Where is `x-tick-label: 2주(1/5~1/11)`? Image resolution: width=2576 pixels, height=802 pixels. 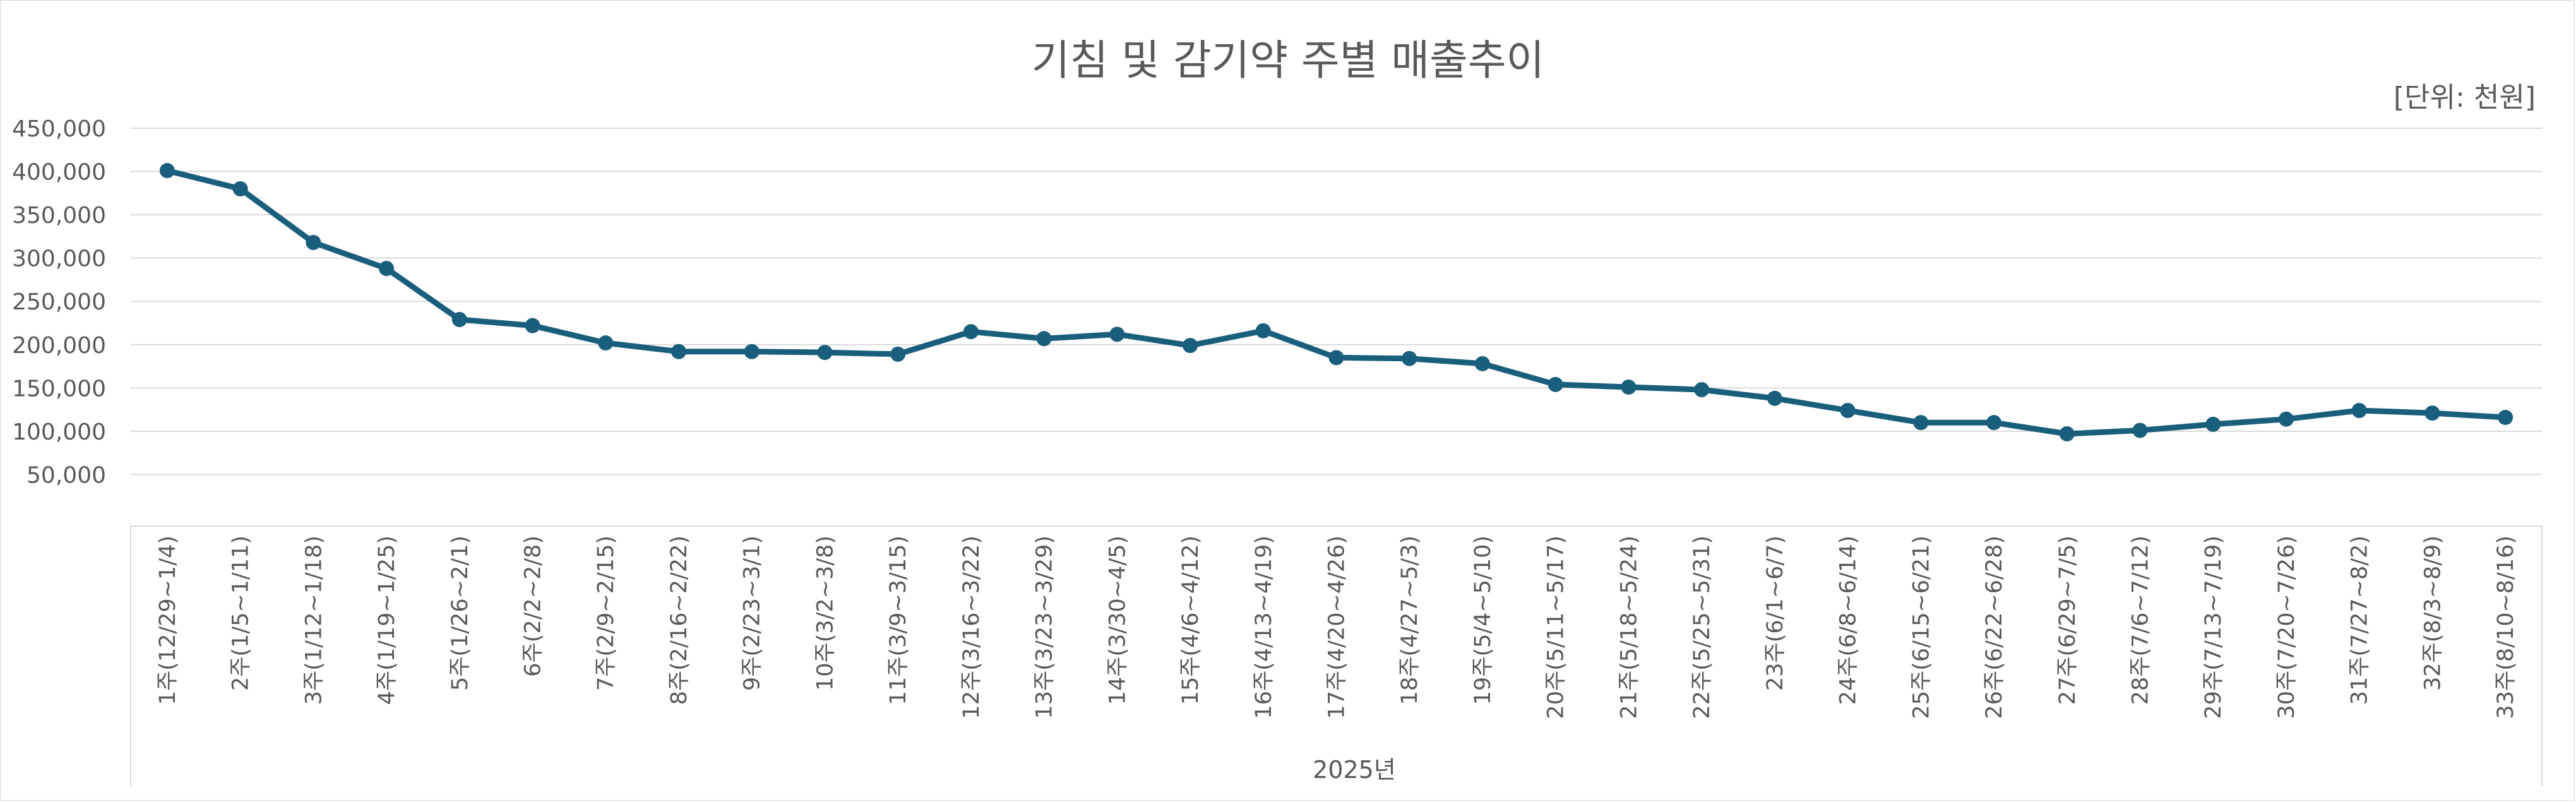 x-tick-label: 2주(1/5~1/11) is located at coordinates (241, 614).